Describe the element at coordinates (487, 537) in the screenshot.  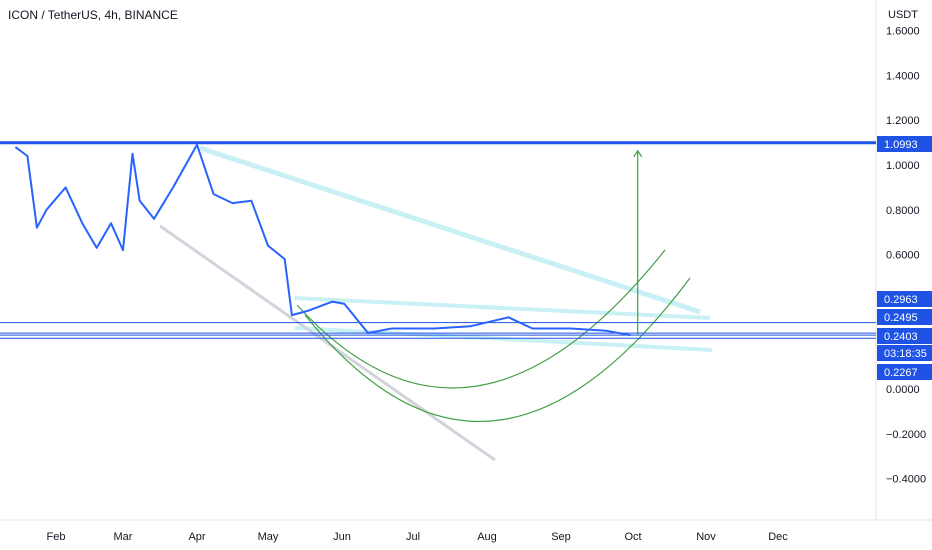
I see `time-tick-label: Aug` at that location.